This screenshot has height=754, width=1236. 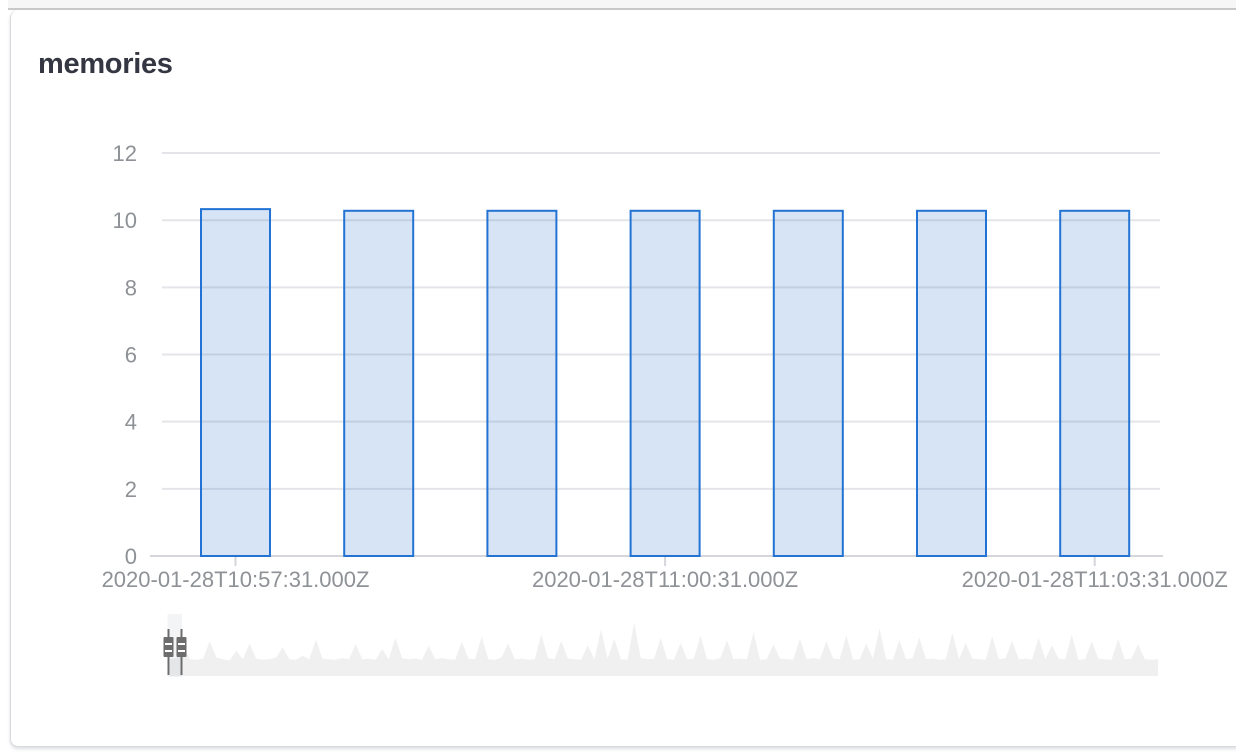 I want to click on brush-sparkline, so click(x=664, y=649).